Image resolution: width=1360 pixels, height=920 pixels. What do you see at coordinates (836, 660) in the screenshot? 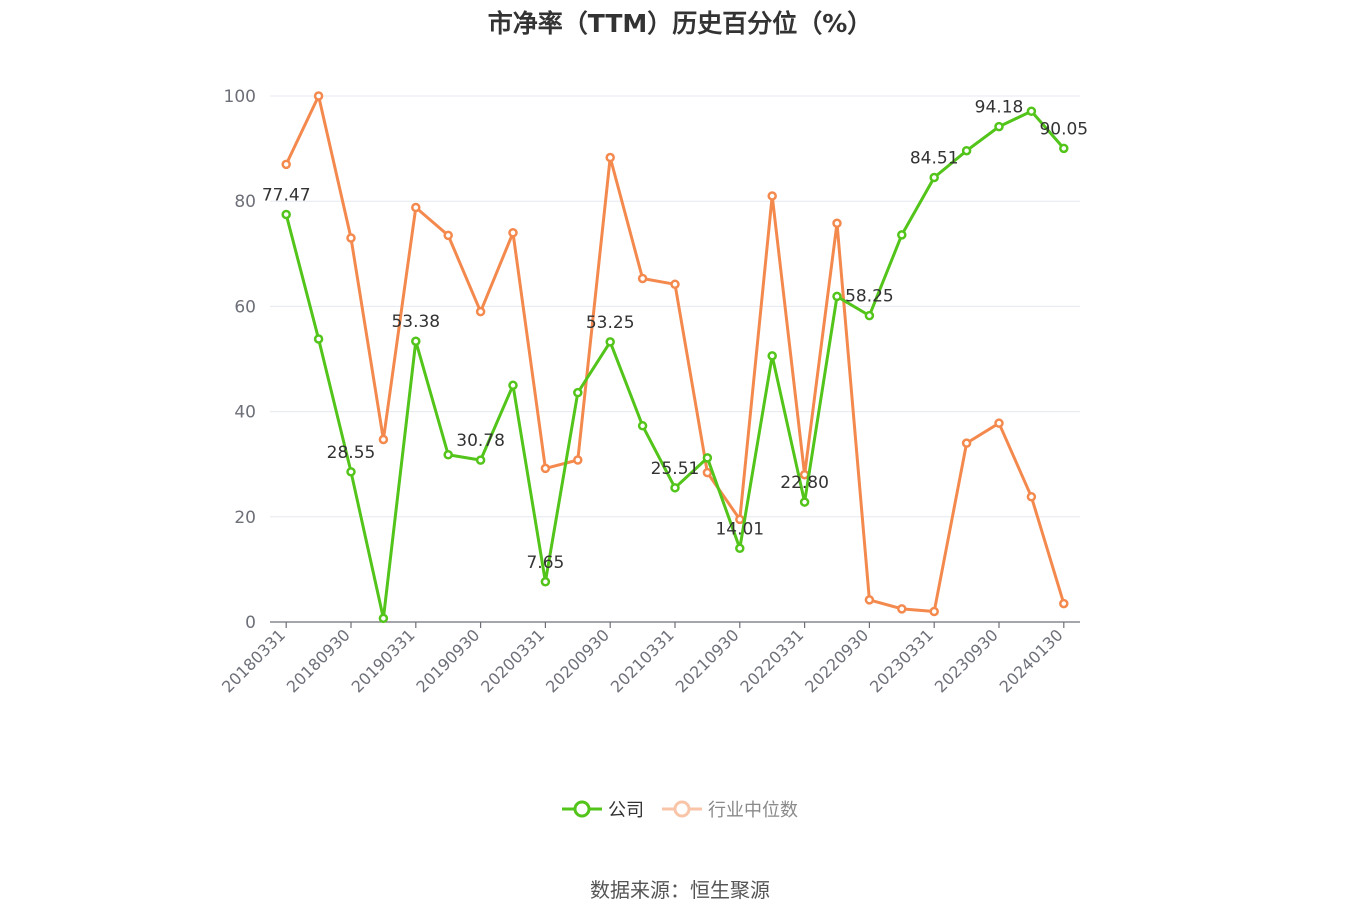
I see `x-tick-label: 20220930` at bounding box center [836, 660].